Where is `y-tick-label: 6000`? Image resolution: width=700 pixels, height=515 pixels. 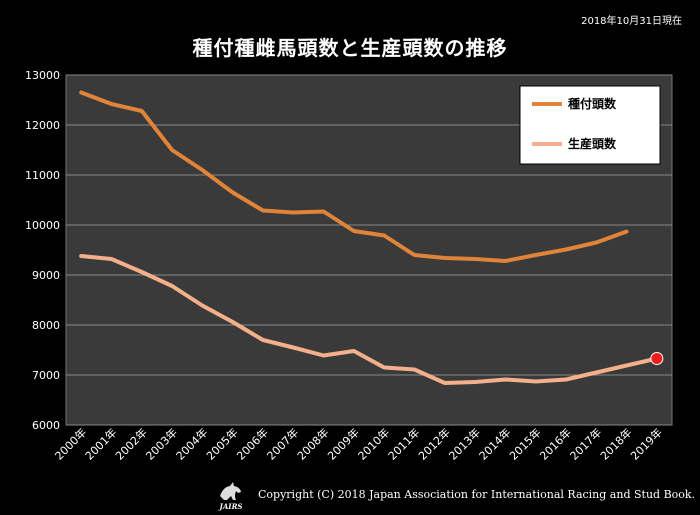 y-tick-label: 6000 is located at coordinates (46, 425).